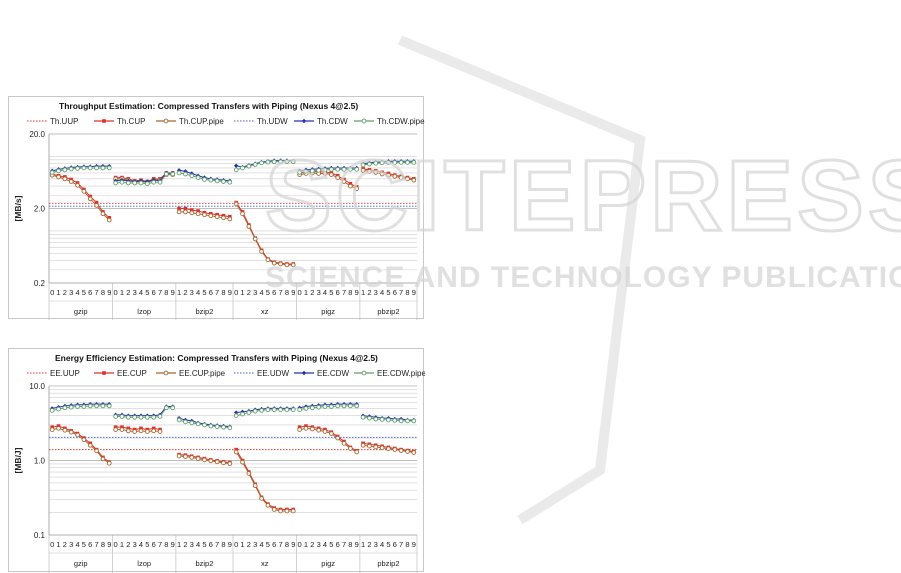  I want to click on group-label: gzip, so click(81, 311).